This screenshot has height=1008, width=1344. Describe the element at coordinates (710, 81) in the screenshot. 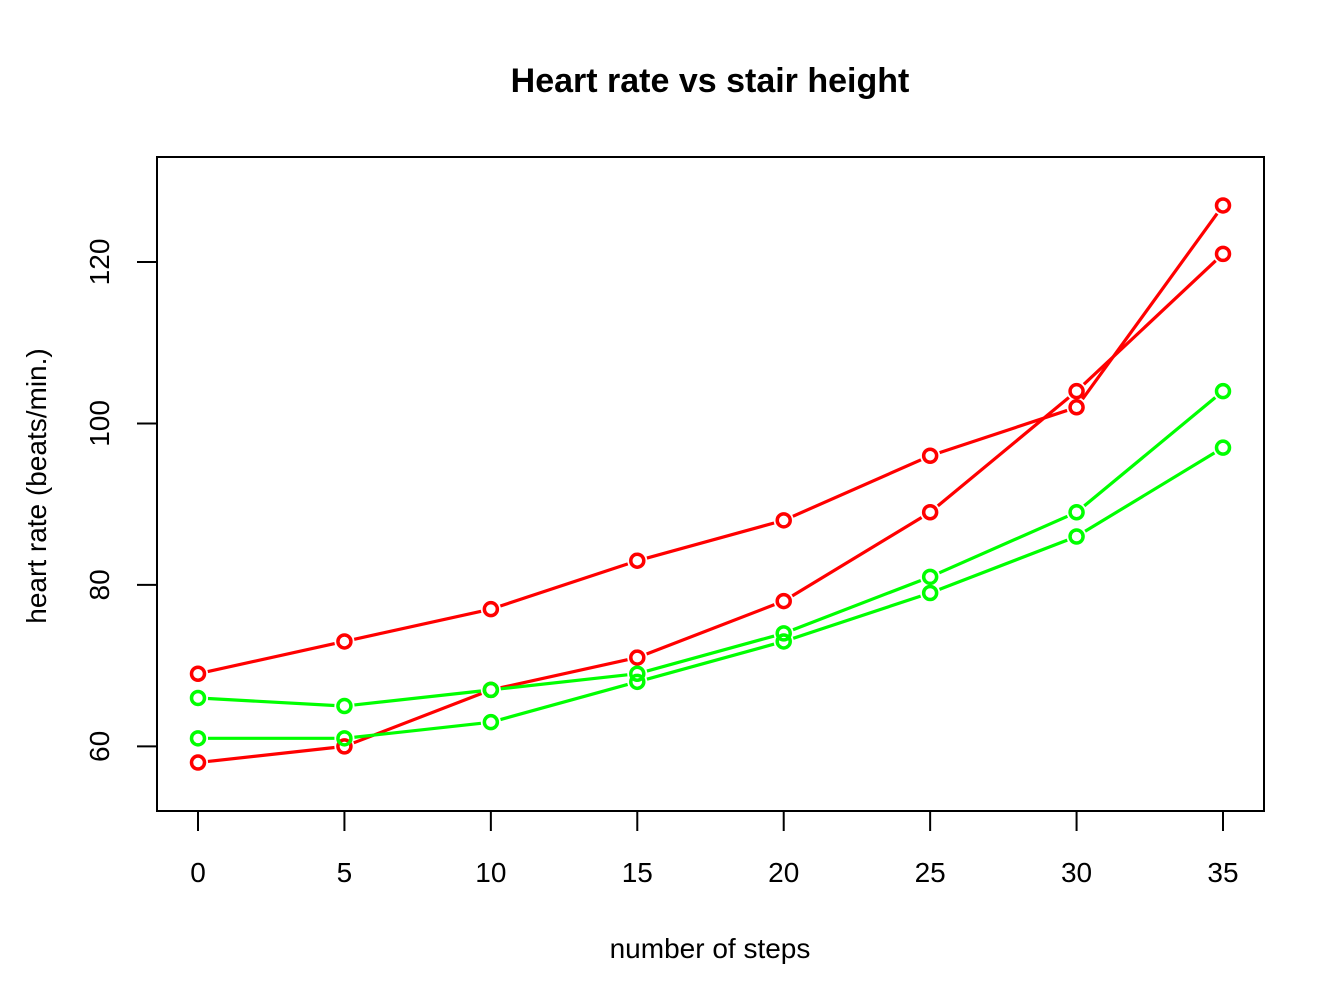

I see `chart-title: Heart rate vs stair height` at that location.